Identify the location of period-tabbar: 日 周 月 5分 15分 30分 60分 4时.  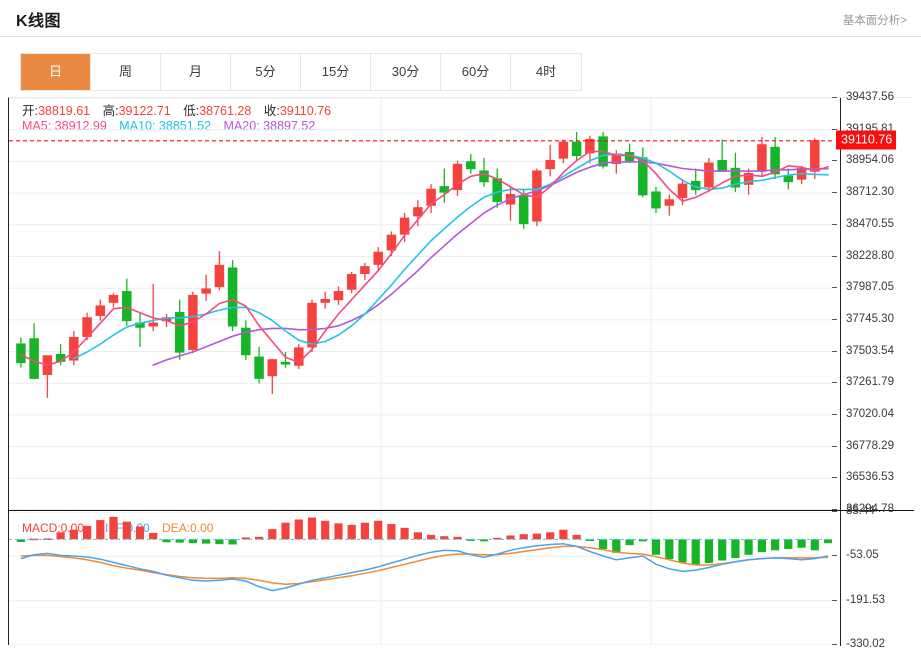
(301, 72).